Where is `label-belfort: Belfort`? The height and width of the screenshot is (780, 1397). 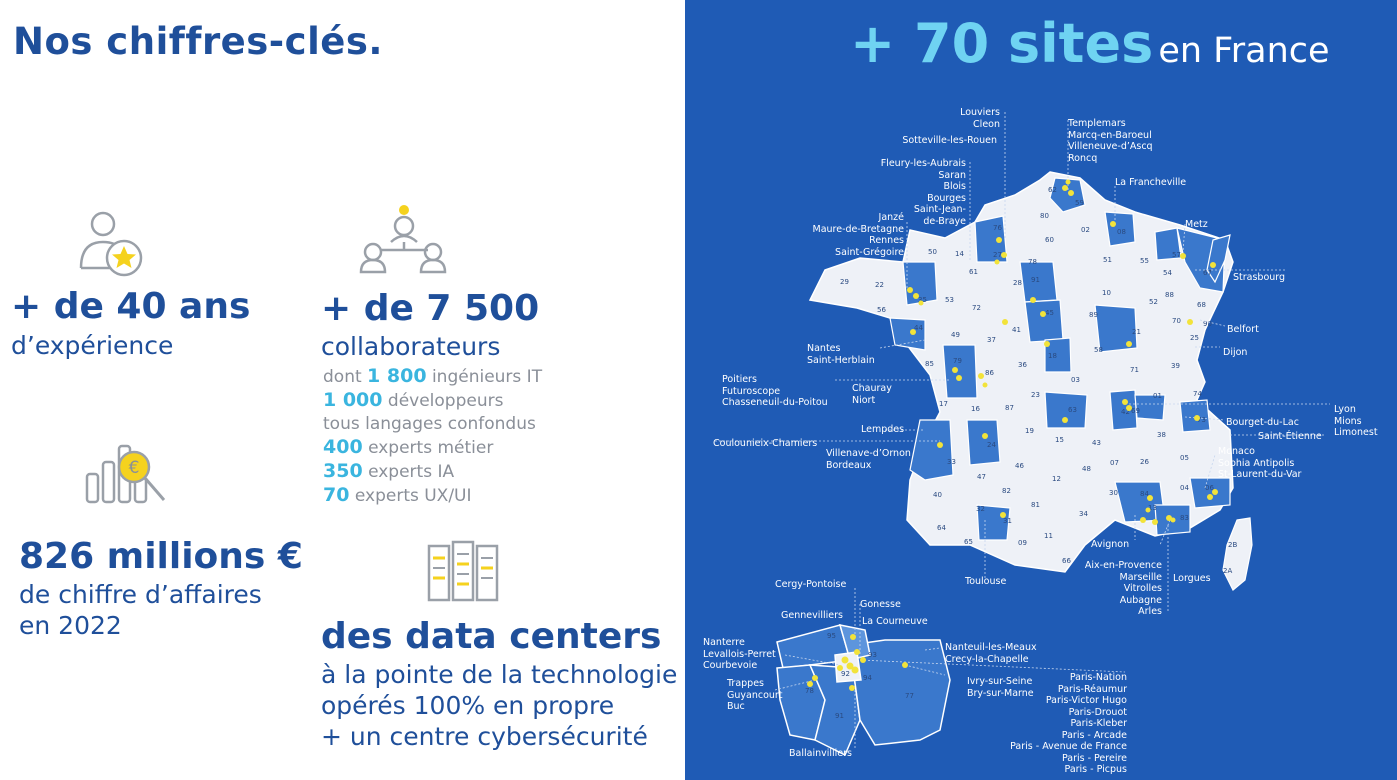 label-belfort: Belfort is located at coordinates (1243, 330).